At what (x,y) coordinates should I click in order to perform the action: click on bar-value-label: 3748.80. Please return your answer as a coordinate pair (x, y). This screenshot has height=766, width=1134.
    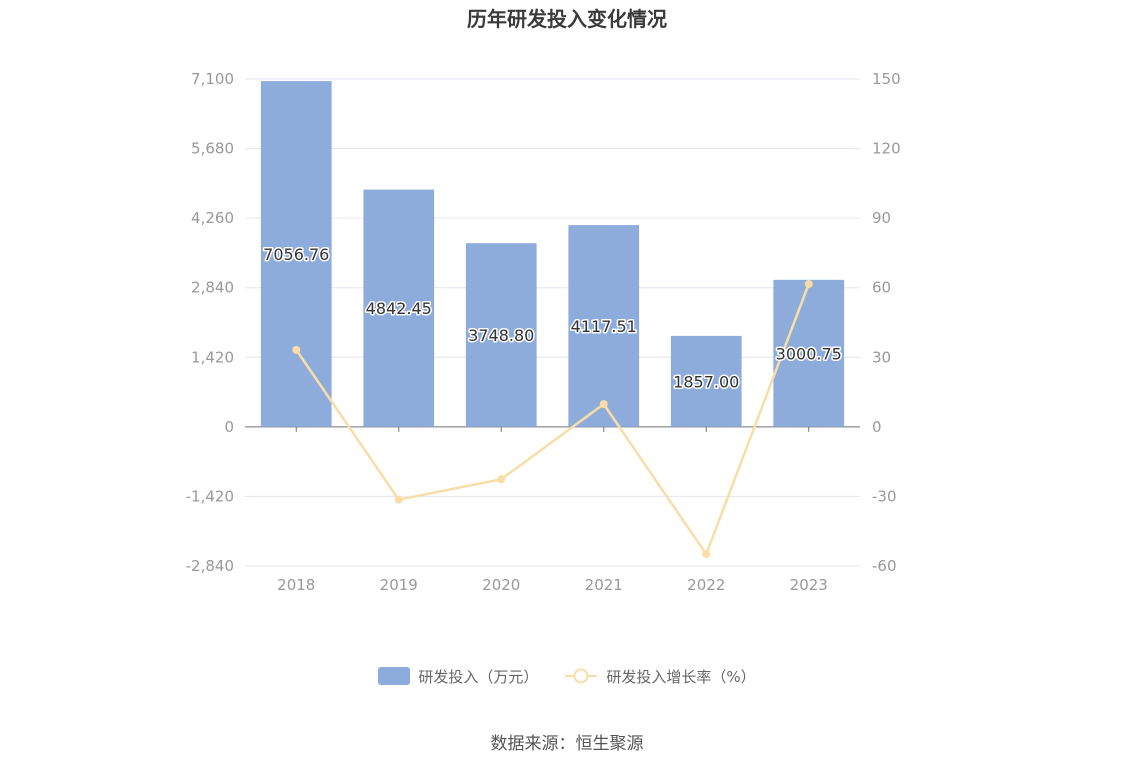
    Looking at the image, I should click on (501, 335).